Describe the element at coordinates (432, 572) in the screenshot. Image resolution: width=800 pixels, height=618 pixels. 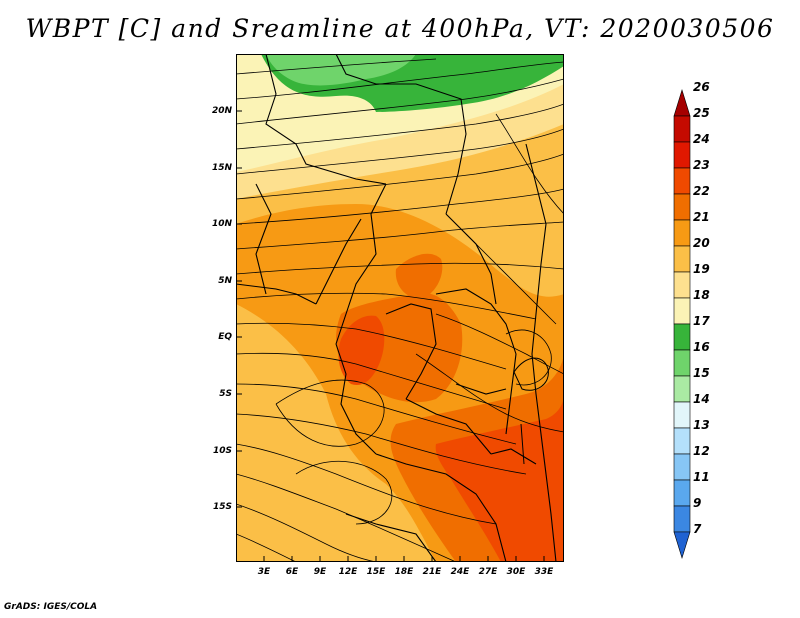
I see `lon-label-21e: 21E` at that location.